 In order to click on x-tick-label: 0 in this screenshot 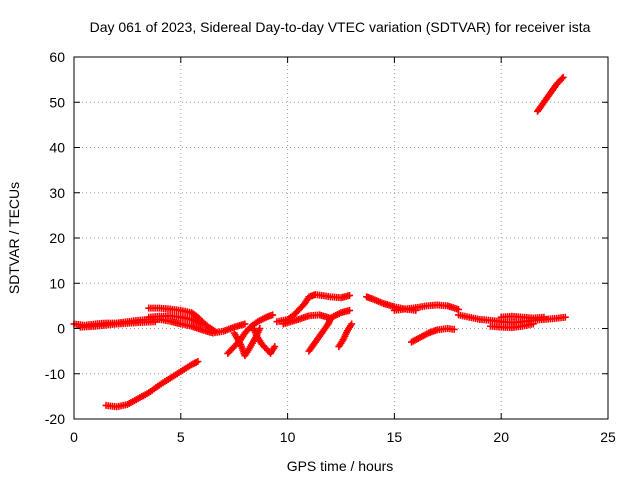, I will do `click(74, 437)`.